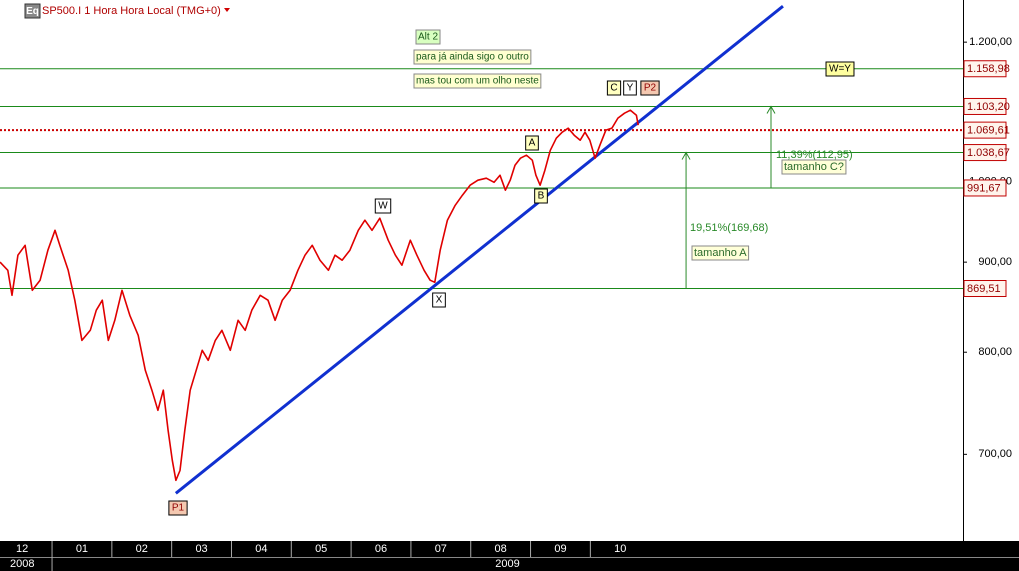 The width and height of the screenshot is (1019, 571). What do you see at coordinates (729, 228) in the screenshot?
I see `measure-label: 19,51%(169,68)` at bounding box center [729, 228].